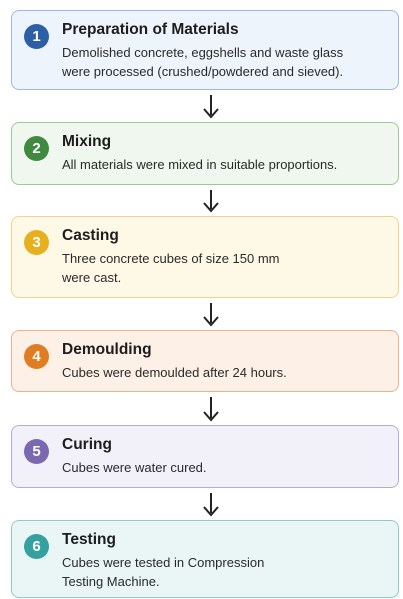 Image resolution: width=403 pixels, height=599 pixels. I want to click on step-title: Demoulding, so click(107, 349).